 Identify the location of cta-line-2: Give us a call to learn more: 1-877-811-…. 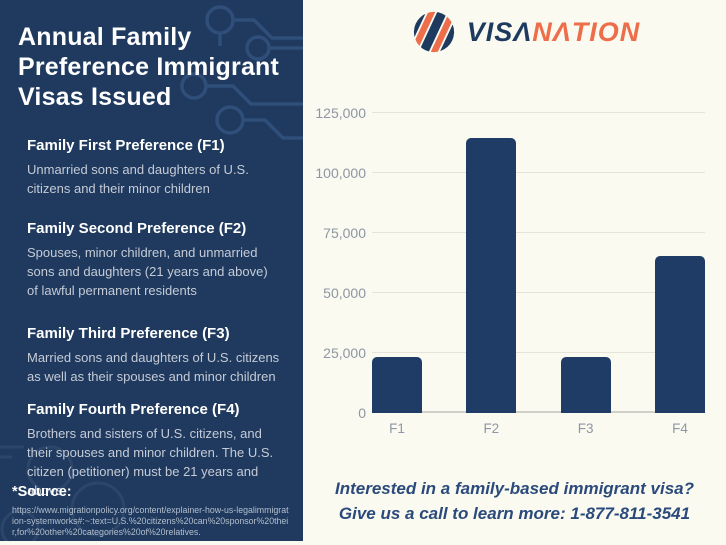
(514, 513).